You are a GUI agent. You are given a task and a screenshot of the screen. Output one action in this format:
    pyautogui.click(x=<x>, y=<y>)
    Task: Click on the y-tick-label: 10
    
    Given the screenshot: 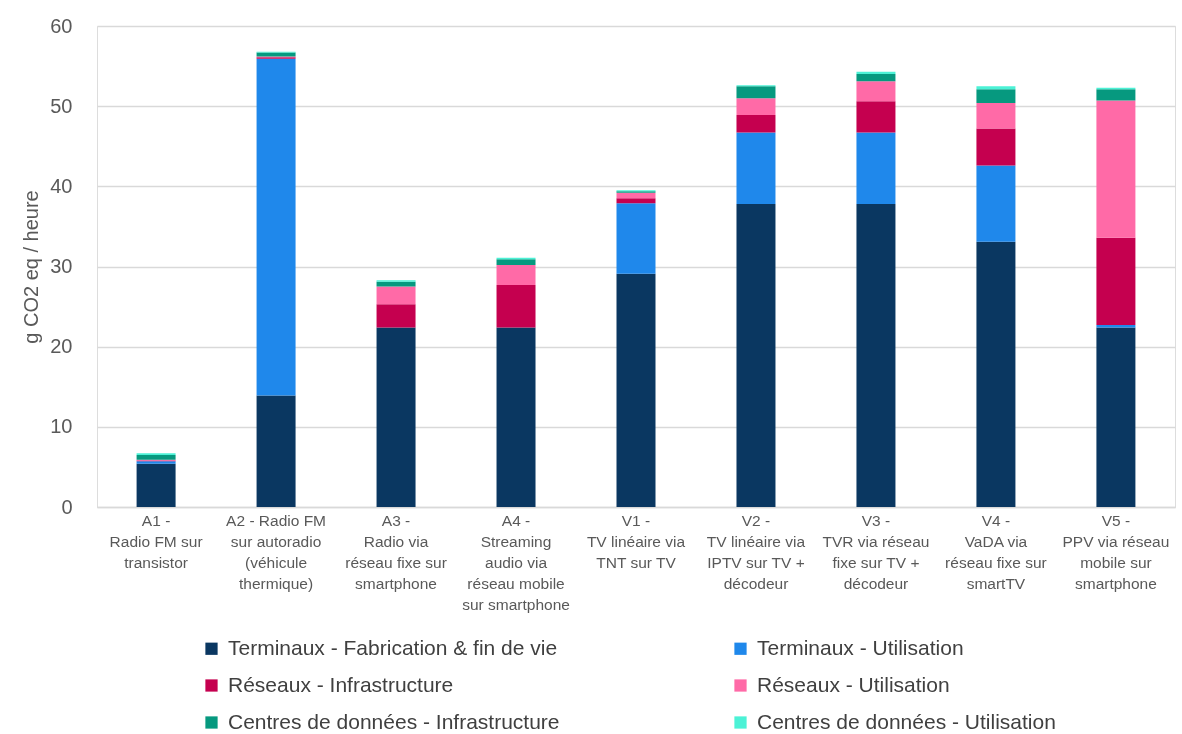 What is the action you would take?
    pyautogui.click(x=61, y=426)
    